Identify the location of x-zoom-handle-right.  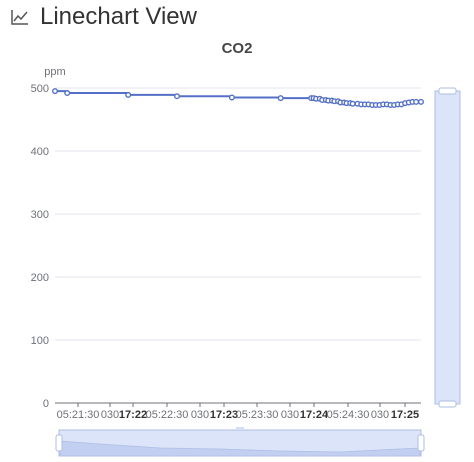
(421, 443).